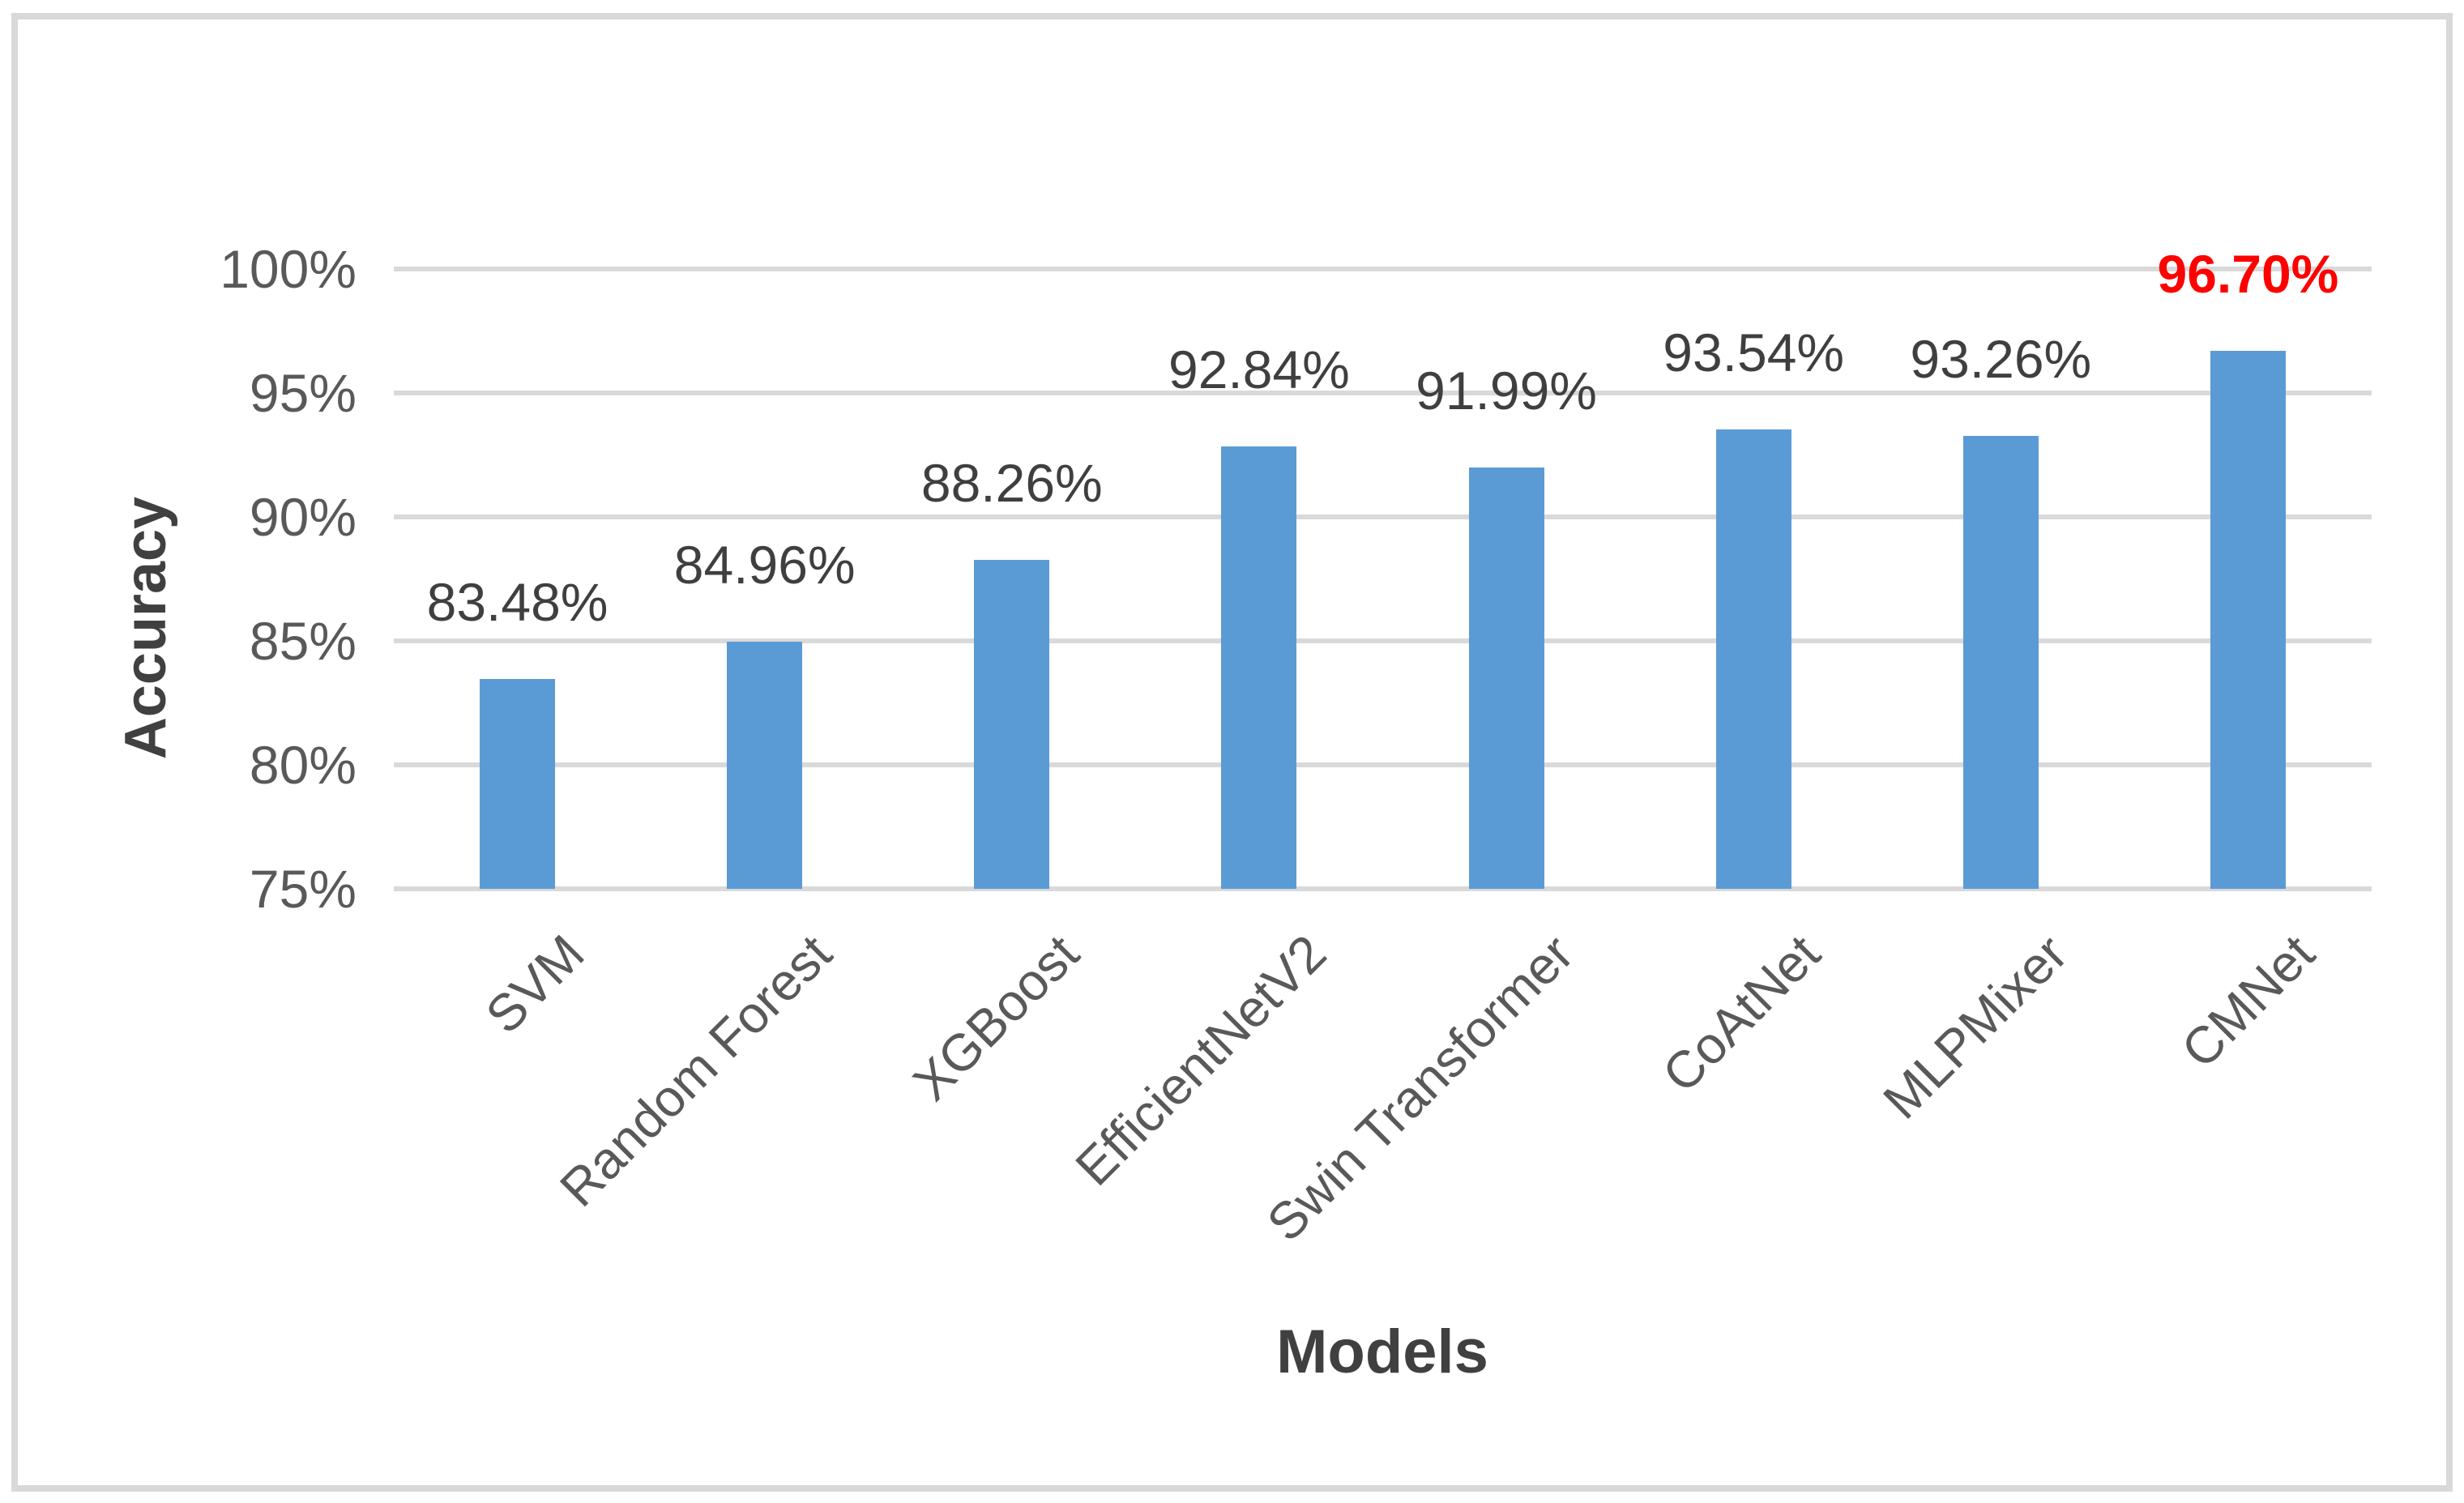 The image size is (2464, 1503). What do you see at coordinates (764, 565) in the screenshot?
I see `data-label-Random Forest: 84.96%` at bounding box center [764, 565].